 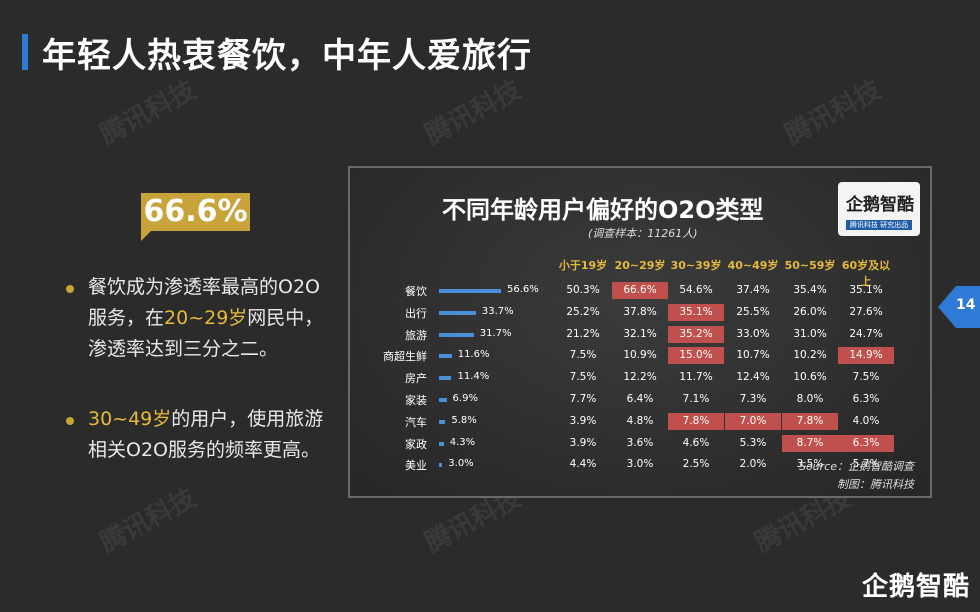 I want to click on overall-bar-label: 33.7%, so click(x=497, y=311).